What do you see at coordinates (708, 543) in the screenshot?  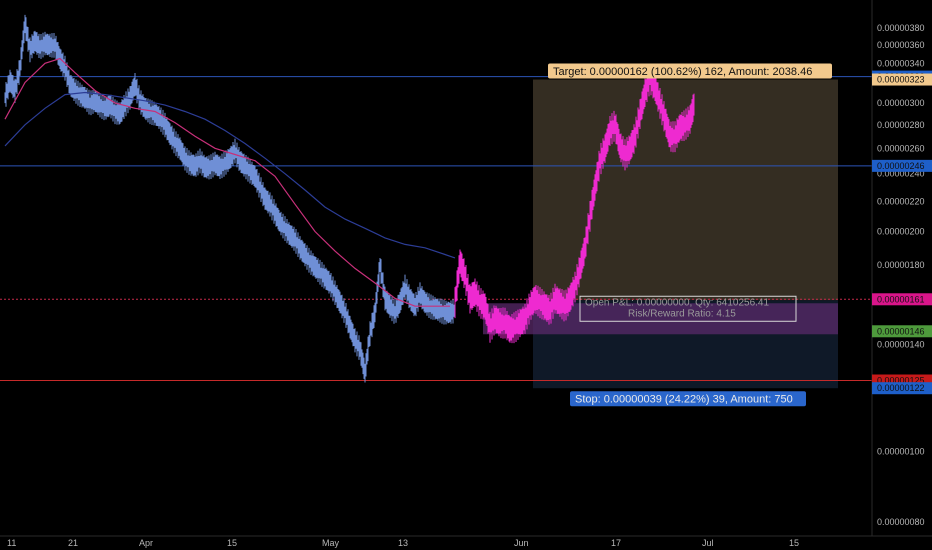 I see `time-tick-label: Jul` at bounding box center [708, 543].